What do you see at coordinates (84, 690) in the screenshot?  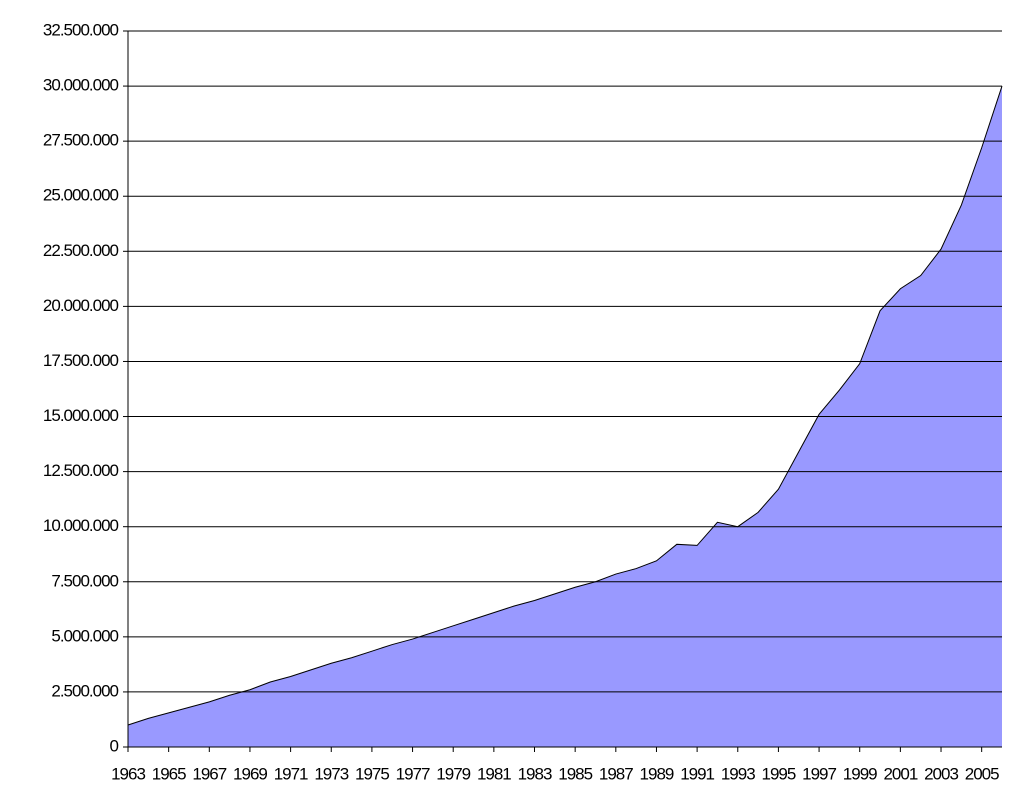 I see `y-tick-label: 2.500.000` at bounding box center [84, 690].